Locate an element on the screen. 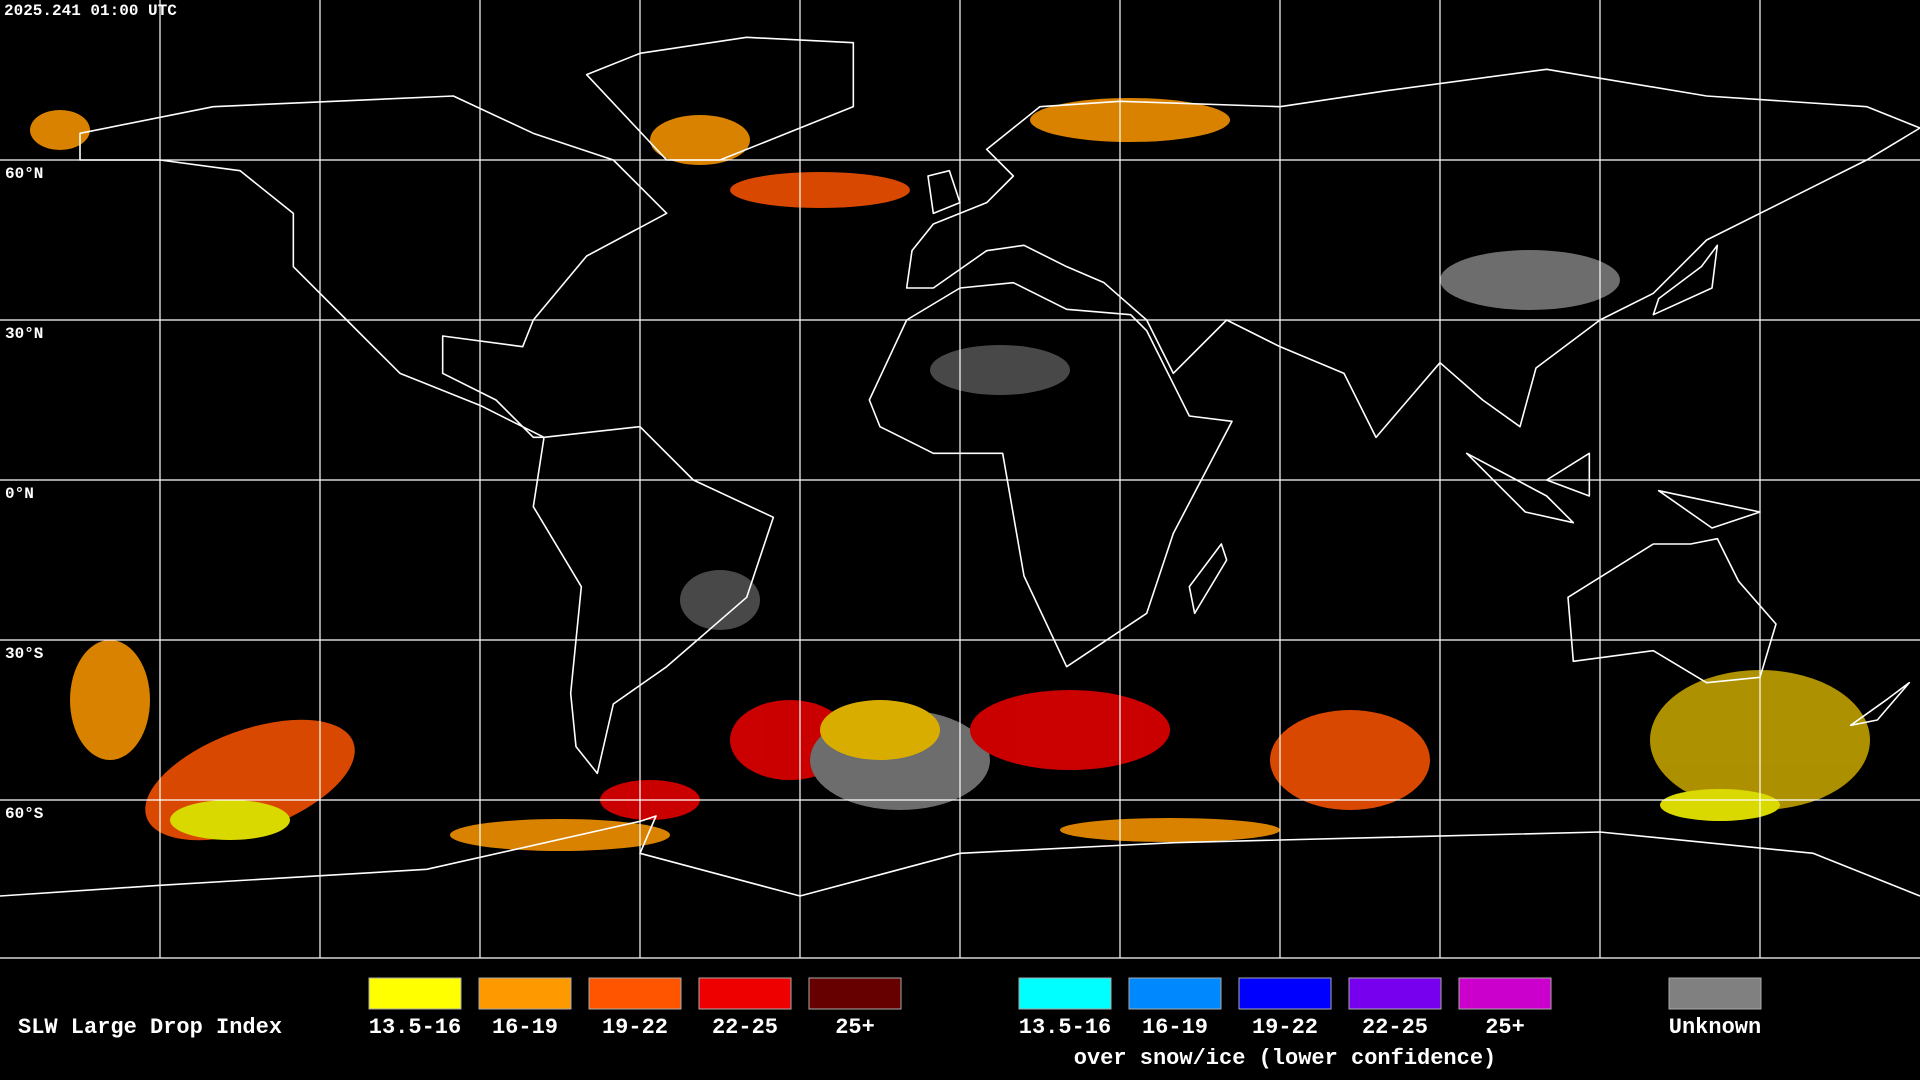 Image resolution: width=1920 pixels, height=1080 pixels. legend-note: over snow/ice (lower confidence) is located at coordinates (1285, 1058).